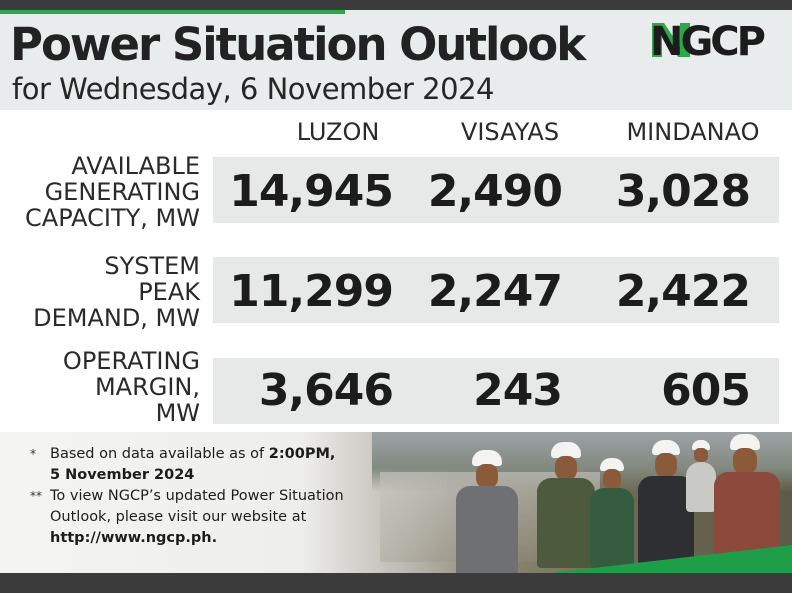 The image size is (792, 593). What do you see at coordinates (131, 361) in the screenshot?
I see `row-label-line: OPERATING` at bounding box center [131, 361].